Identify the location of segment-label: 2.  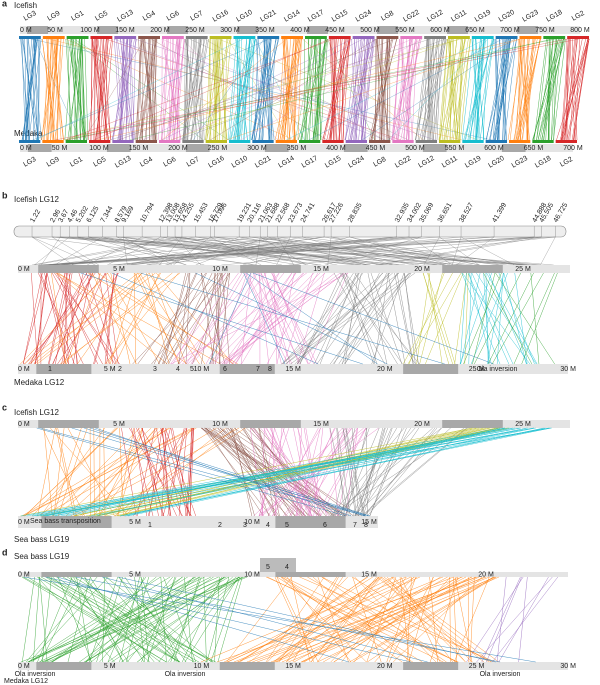
(120, 369).